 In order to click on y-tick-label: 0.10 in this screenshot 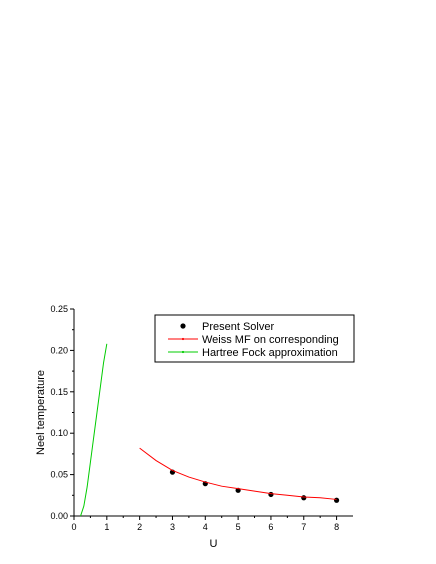, I will do `click(59, 433)`.